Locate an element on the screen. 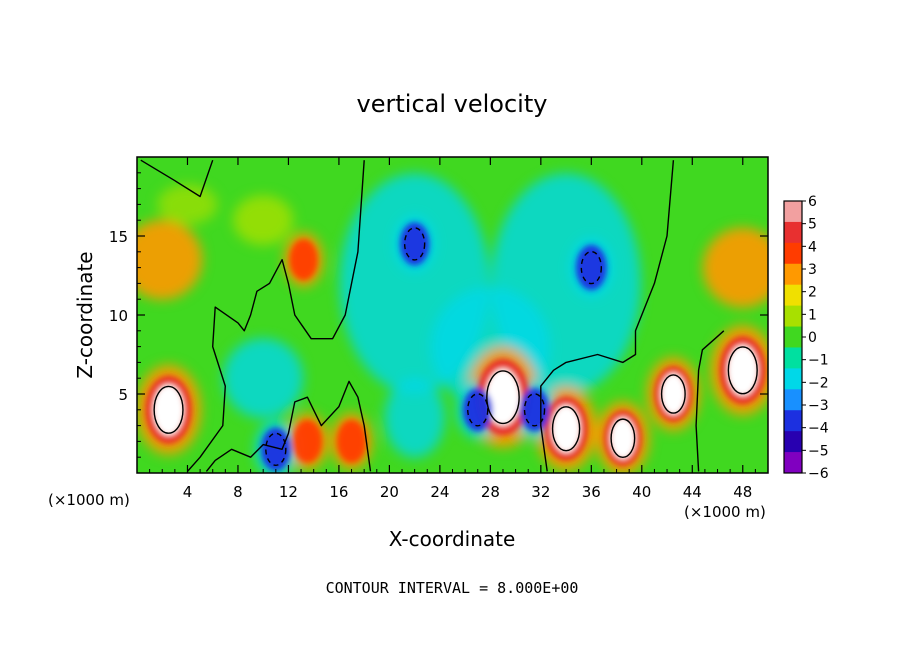  x-tick-label: 36 is located at coordinates (591, 492).